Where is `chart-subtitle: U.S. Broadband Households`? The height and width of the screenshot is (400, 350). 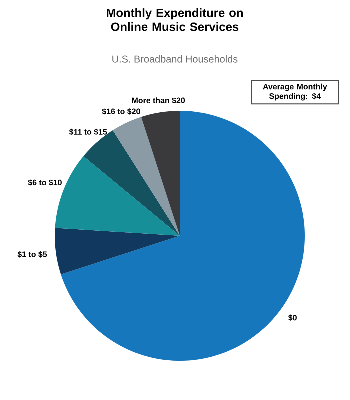
chart-subtitle: U.S. Broadband Households is located at coordinates (175, 59).